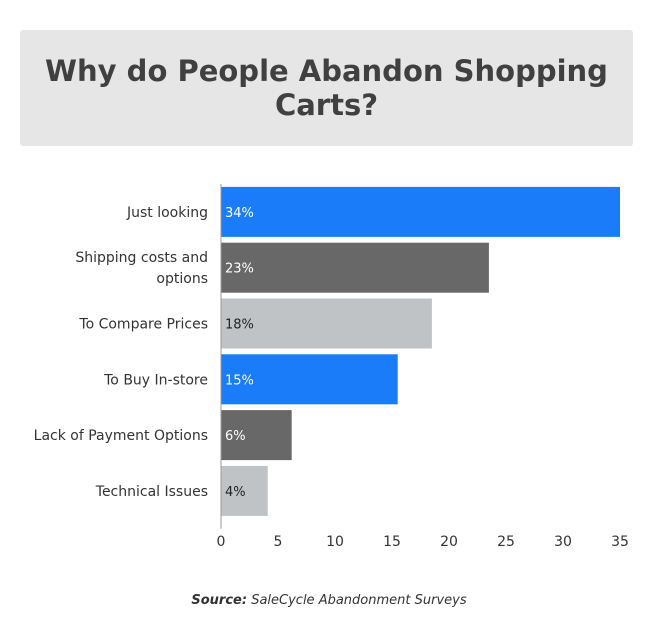 The width and height of the screenshot is (658, 638). Describe the element at coordinates (121, 436) in the screenshot. I see `category-label: Lack of Payment Options` at that location.